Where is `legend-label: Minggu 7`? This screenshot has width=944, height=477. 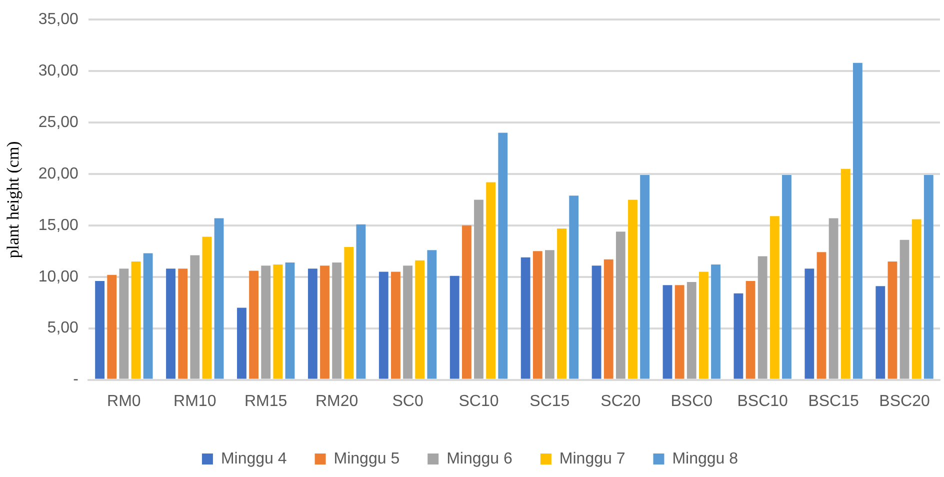
legend-label: Minggu 7 is located at coordinates (592, 459).